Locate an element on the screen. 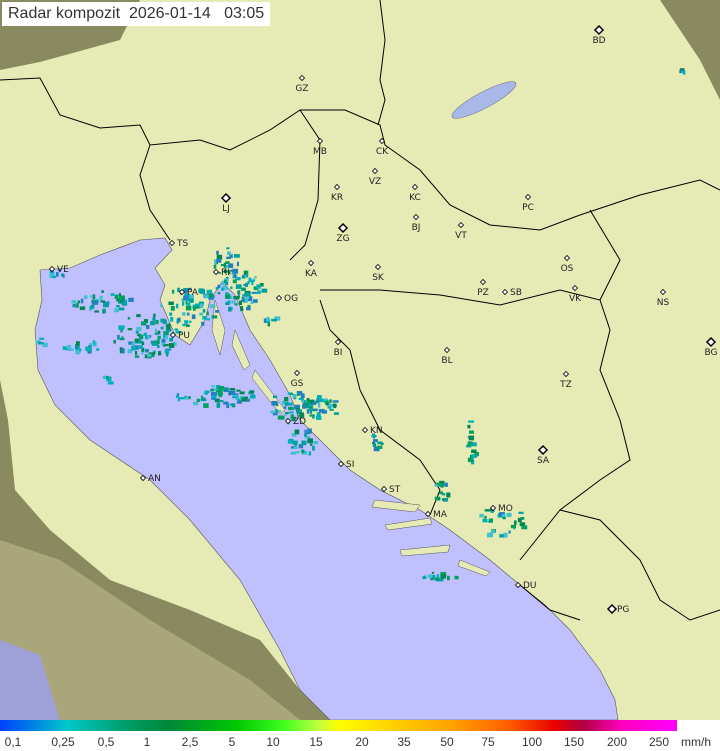  city-pc: PC is located at coordinates (528, 203).